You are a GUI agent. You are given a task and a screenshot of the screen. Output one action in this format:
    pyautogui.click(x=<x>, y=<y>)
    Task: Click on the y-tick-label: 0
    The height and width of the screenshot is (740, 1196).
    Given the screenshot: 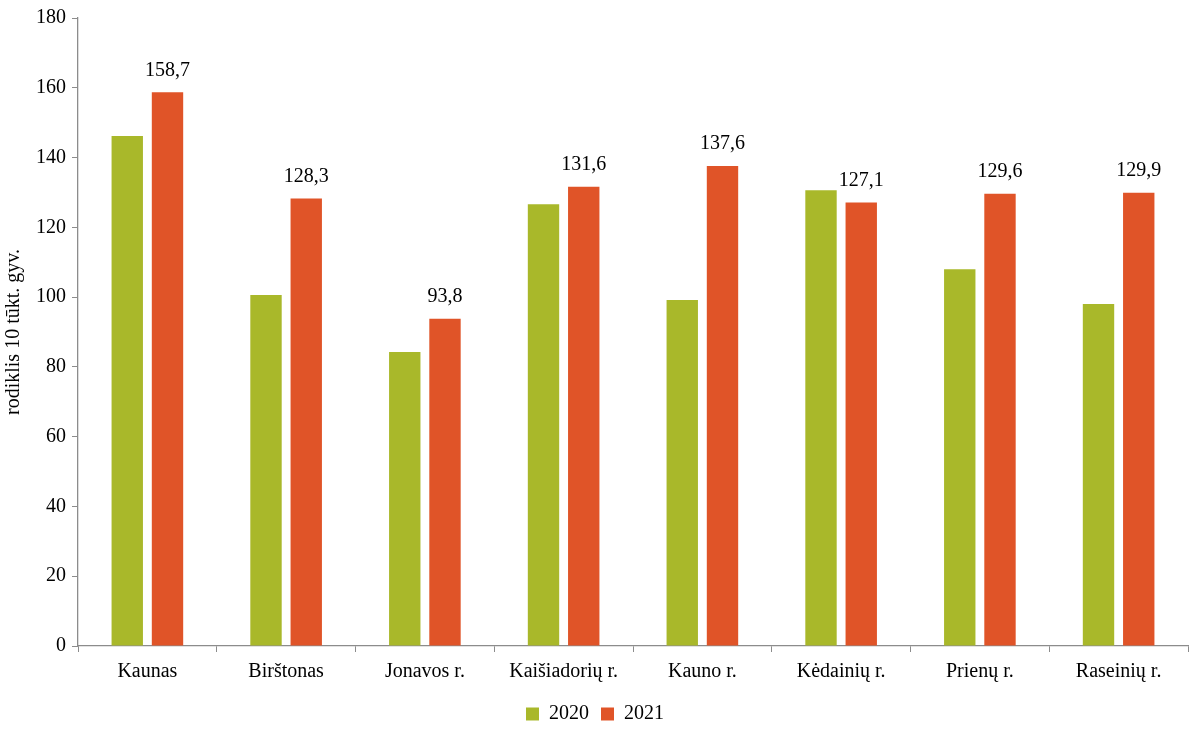 What is the action you would take?
    pyautogui.click(x=61, y=644)
    